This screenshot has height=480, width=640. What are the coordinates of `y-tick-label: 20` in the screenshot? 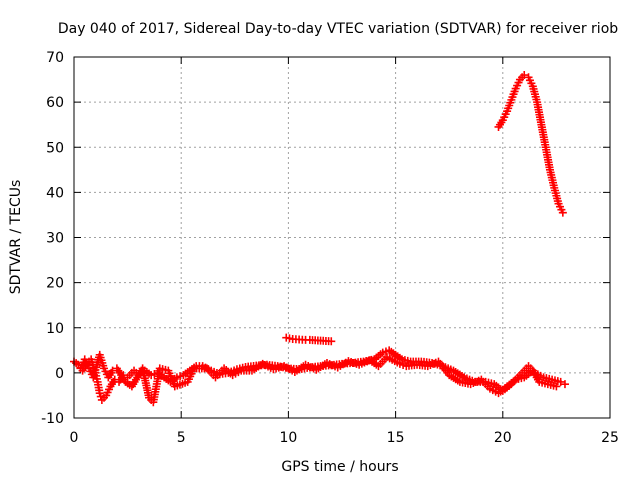 It's located at (55, 284).